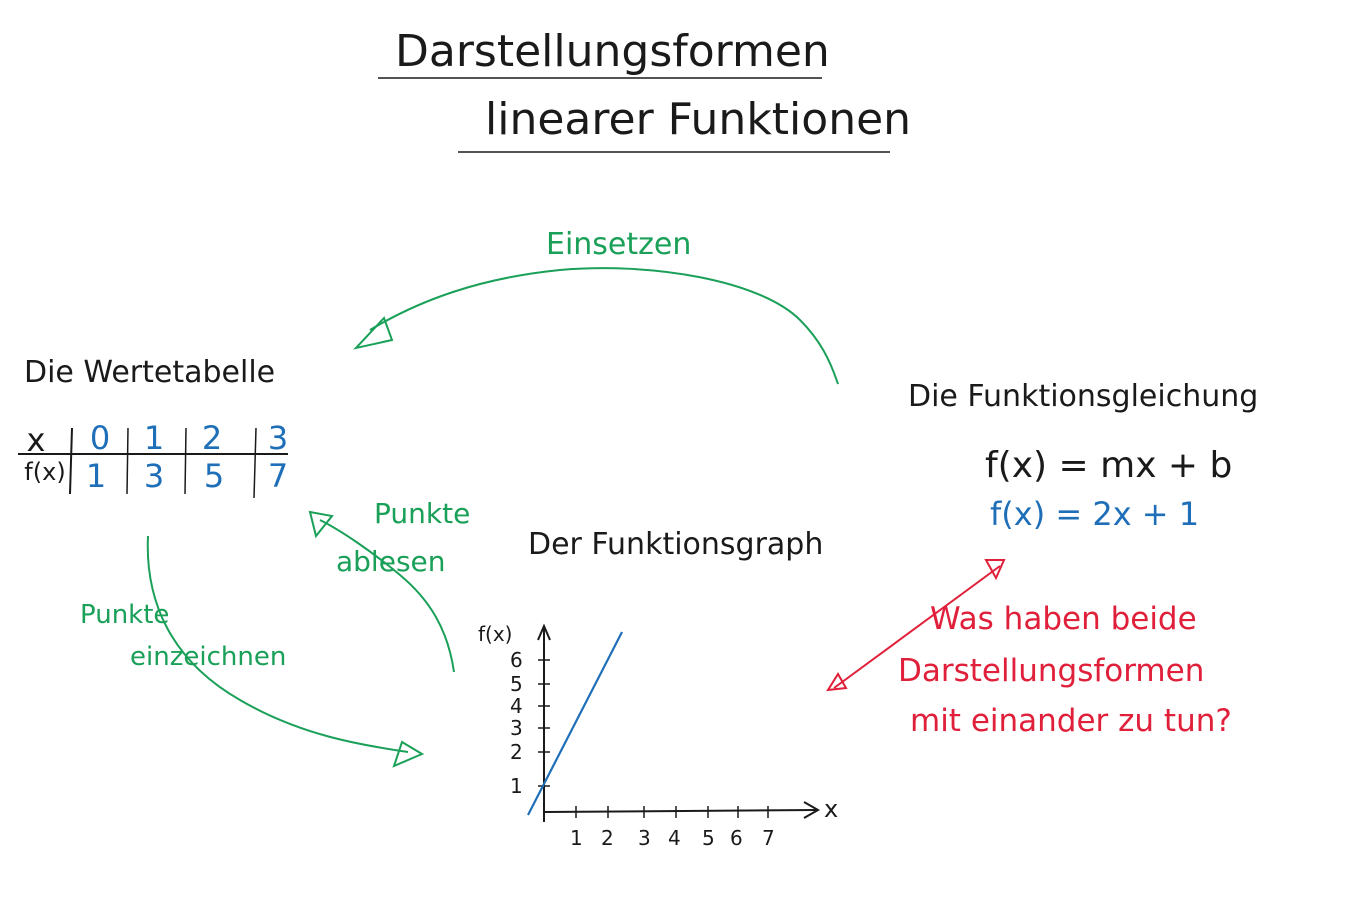 The height and width of the screenshot is (916, 1356). I want to click on equation-heading: Die Funktionsgleichung, so click(1083, 396).